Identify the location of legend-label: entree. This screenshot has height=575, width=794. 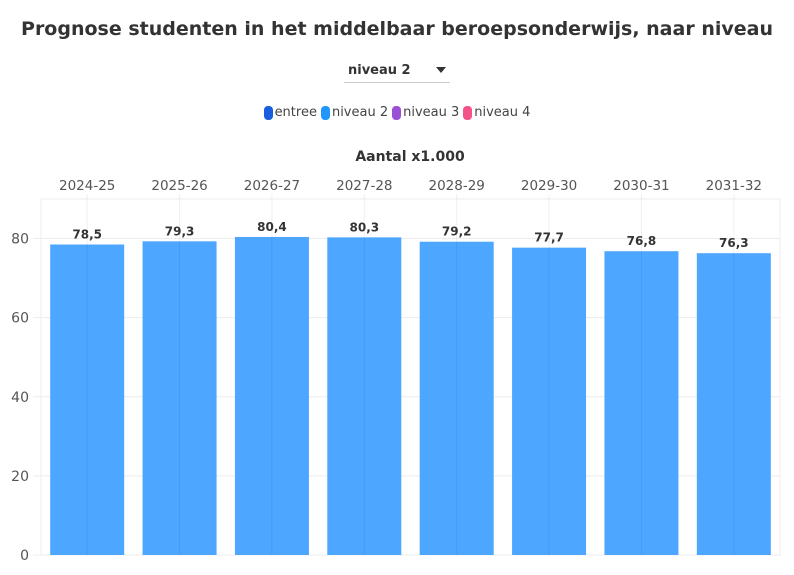
(295, 112).